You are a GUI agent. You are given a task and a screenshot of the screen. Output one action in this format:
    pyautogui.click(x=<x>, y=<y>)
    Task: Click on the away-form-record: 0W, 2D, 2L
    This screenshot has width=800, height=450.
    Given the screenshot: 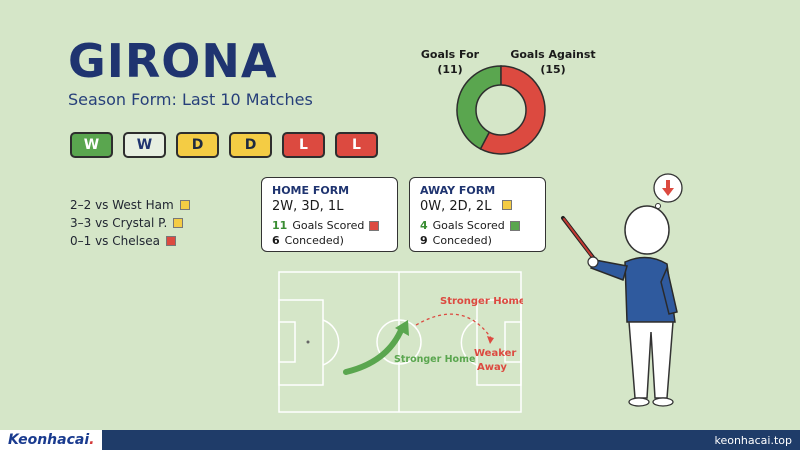 What is the action you would take?
    pyautogui.click(x=477, y=206)
    